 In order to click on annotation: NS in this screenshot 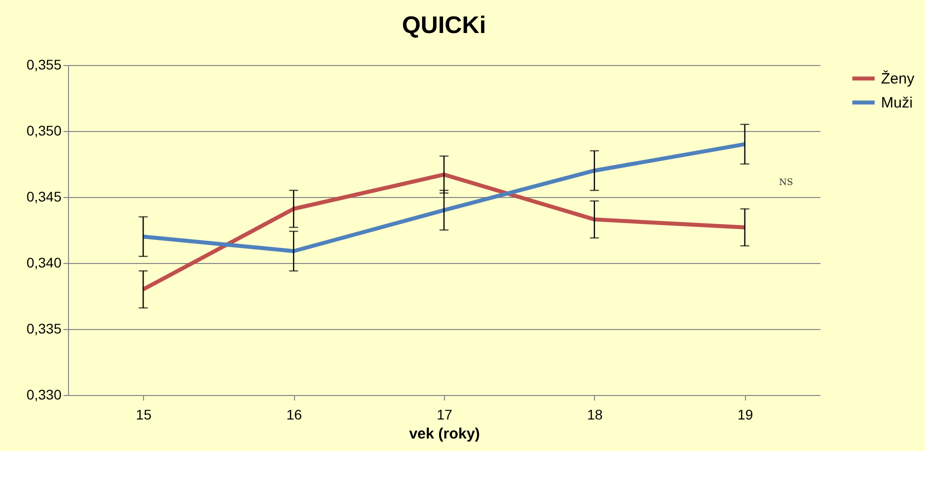, I will do `click(786, 183)`.